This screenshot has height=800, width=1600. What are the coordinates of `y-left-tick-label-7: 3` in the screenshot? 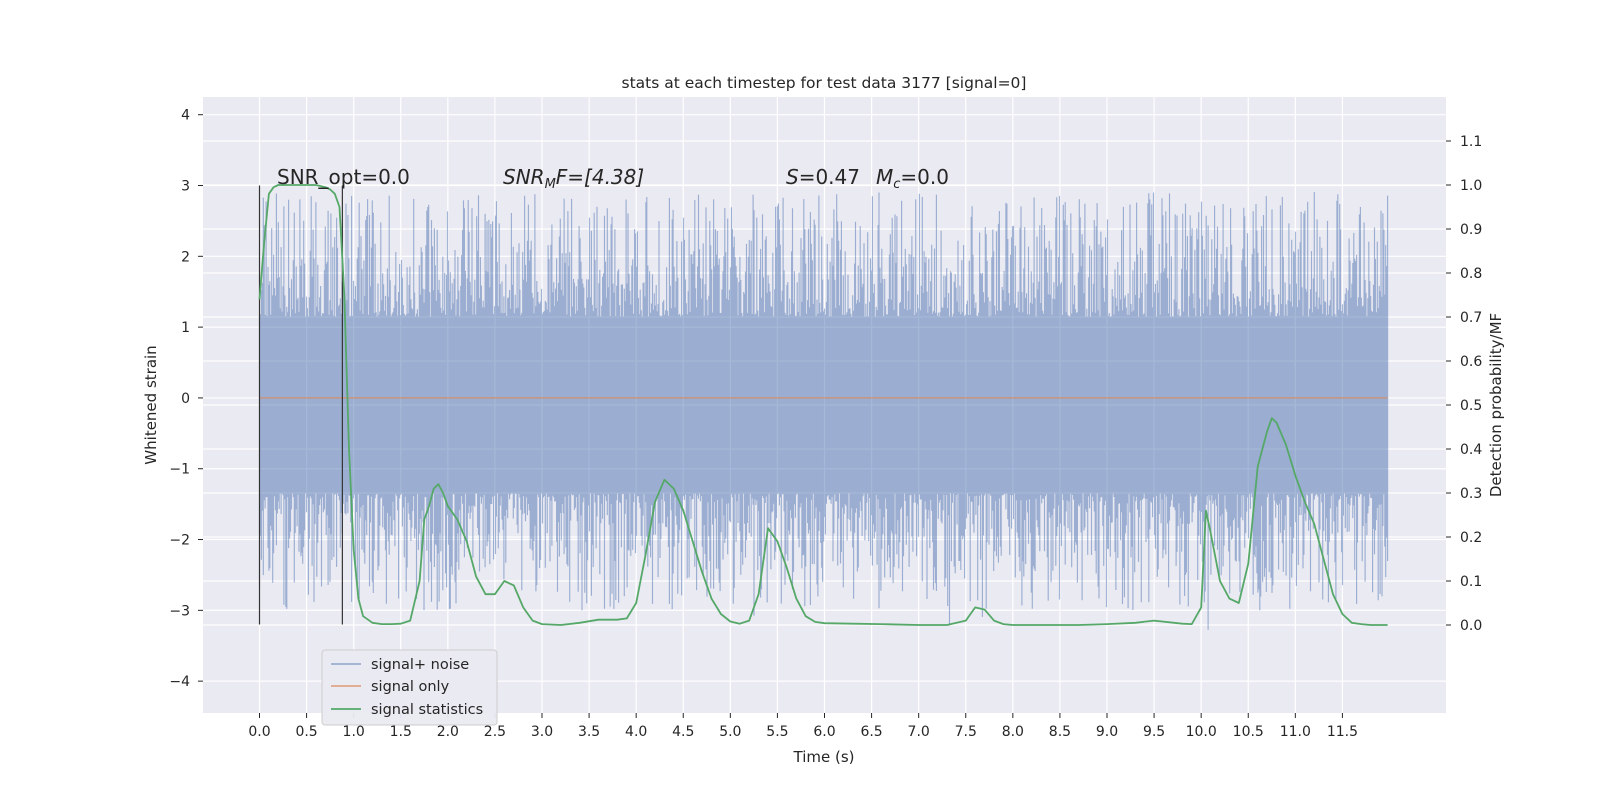 It's located at (185, 187).